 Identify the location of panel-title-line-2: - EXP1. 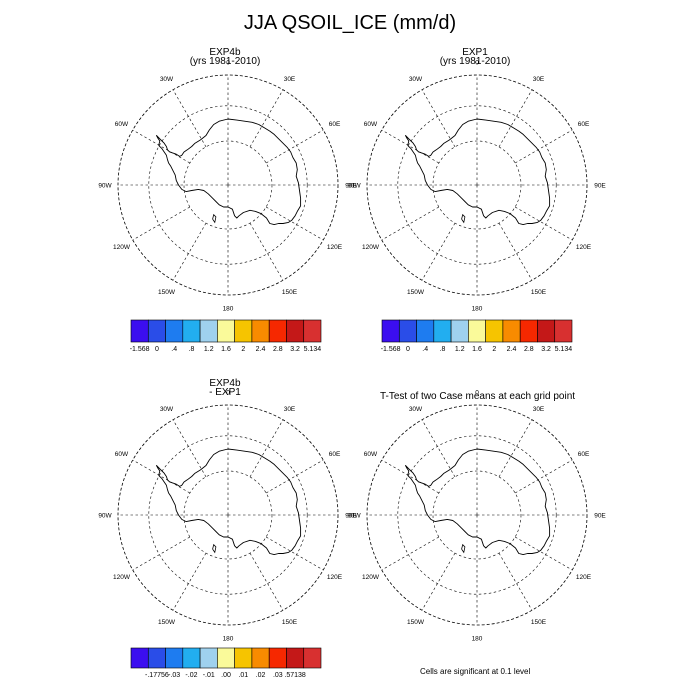
(225, 392).